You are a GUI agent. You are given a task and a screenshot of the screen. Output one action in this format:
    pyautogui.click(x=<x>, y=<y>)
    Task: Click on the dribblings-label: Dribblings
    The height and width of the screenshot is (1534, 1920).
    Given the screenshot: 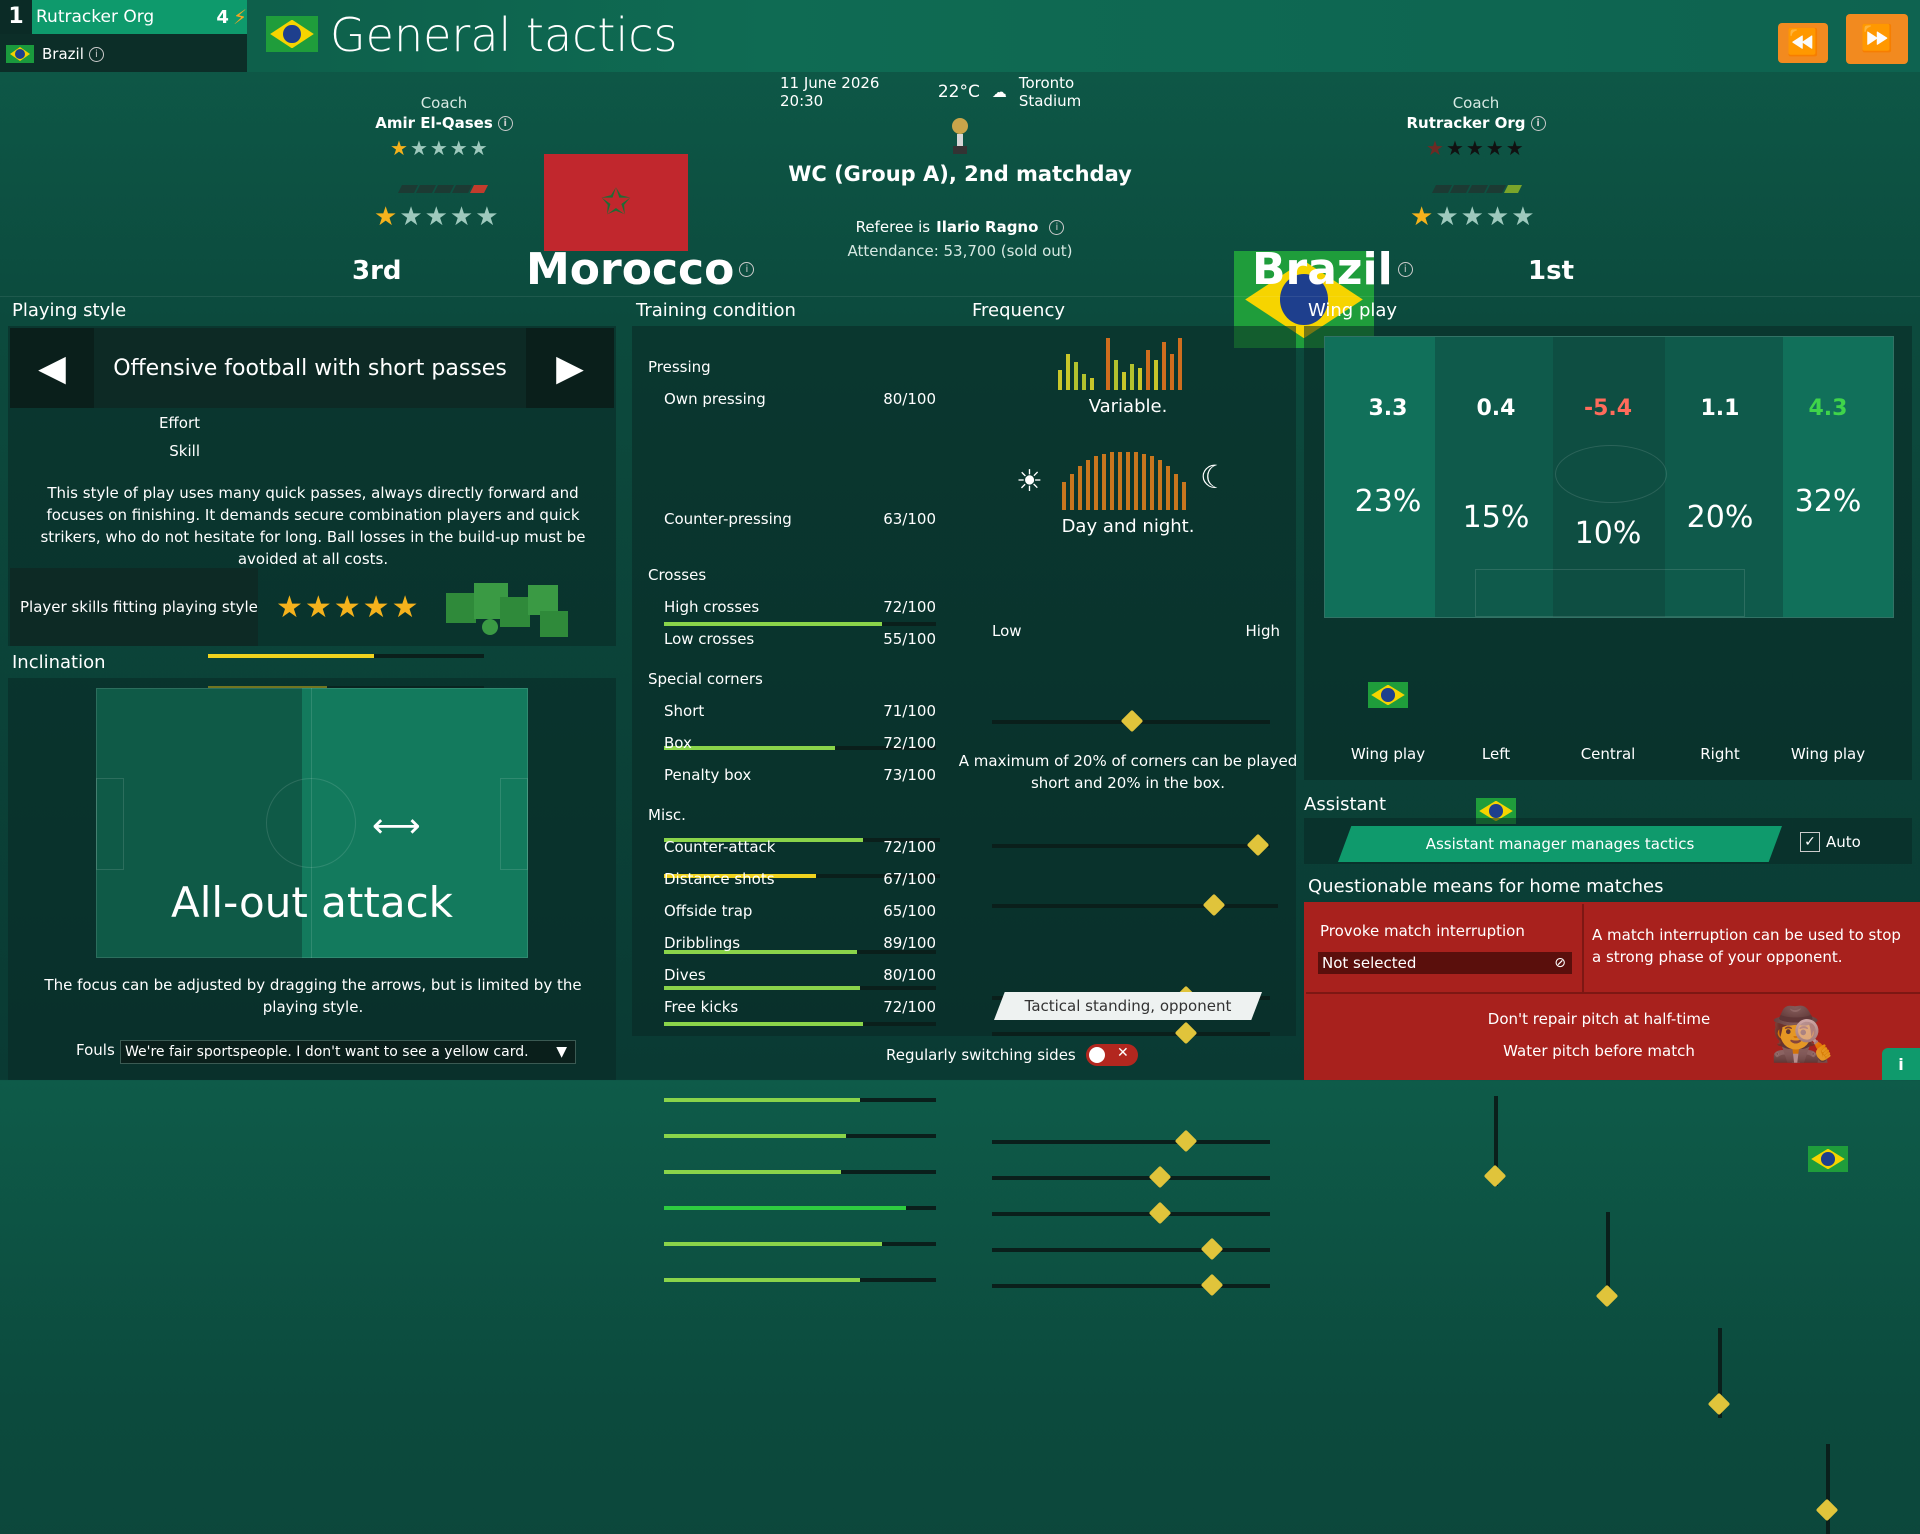 What is the action you would take?
    pyautogui.click(x=702, y=943)
    